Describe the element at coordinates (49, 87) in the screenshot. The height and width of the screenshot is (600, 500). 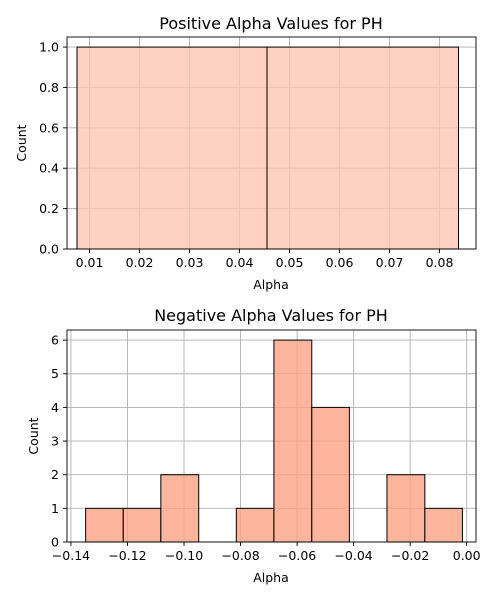
I see `y-tick-label: 0.8` at that location.